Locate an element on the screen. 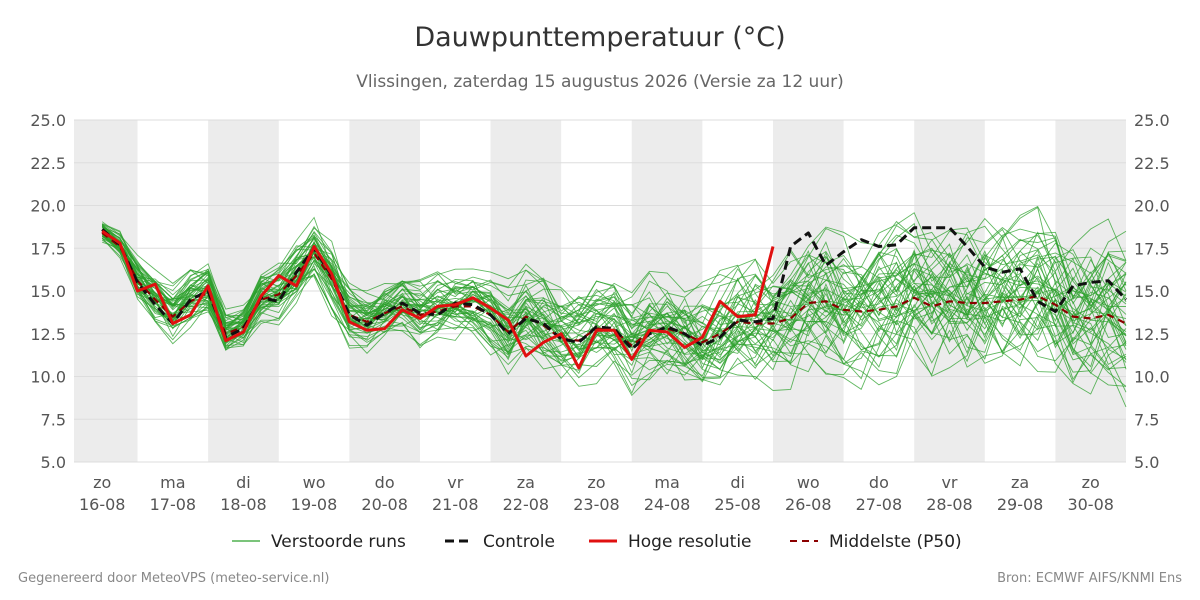  x-tick-weekday-6: za is located at coordinates (526, 482).